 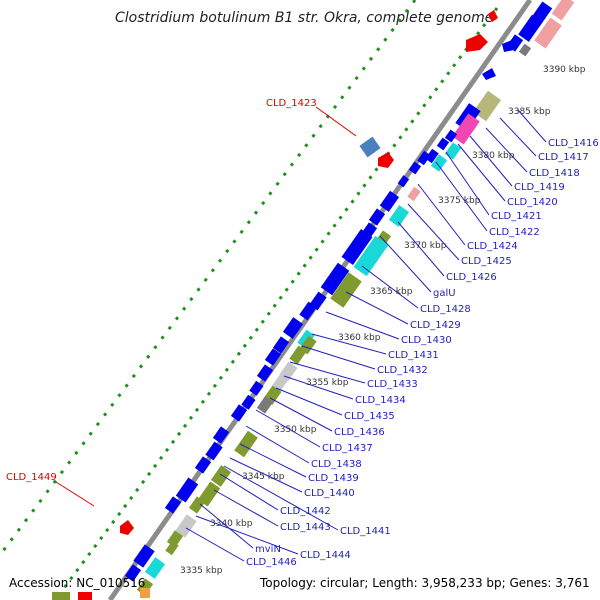 What do you see at coordinates (271, 562) in the screenshot?
I see `gene-label: CLD_1446` at bounding box center [271, 562].